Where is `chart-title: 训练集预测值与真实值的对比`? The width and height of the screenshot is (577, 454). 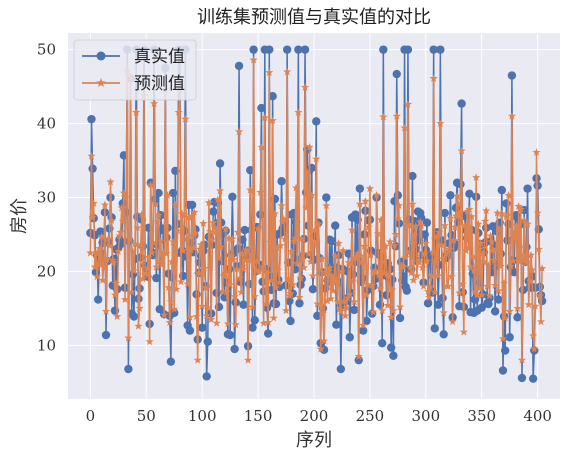 chart-title: 训练集预测值与真实值的对比 is located at coordinates (314, 17).